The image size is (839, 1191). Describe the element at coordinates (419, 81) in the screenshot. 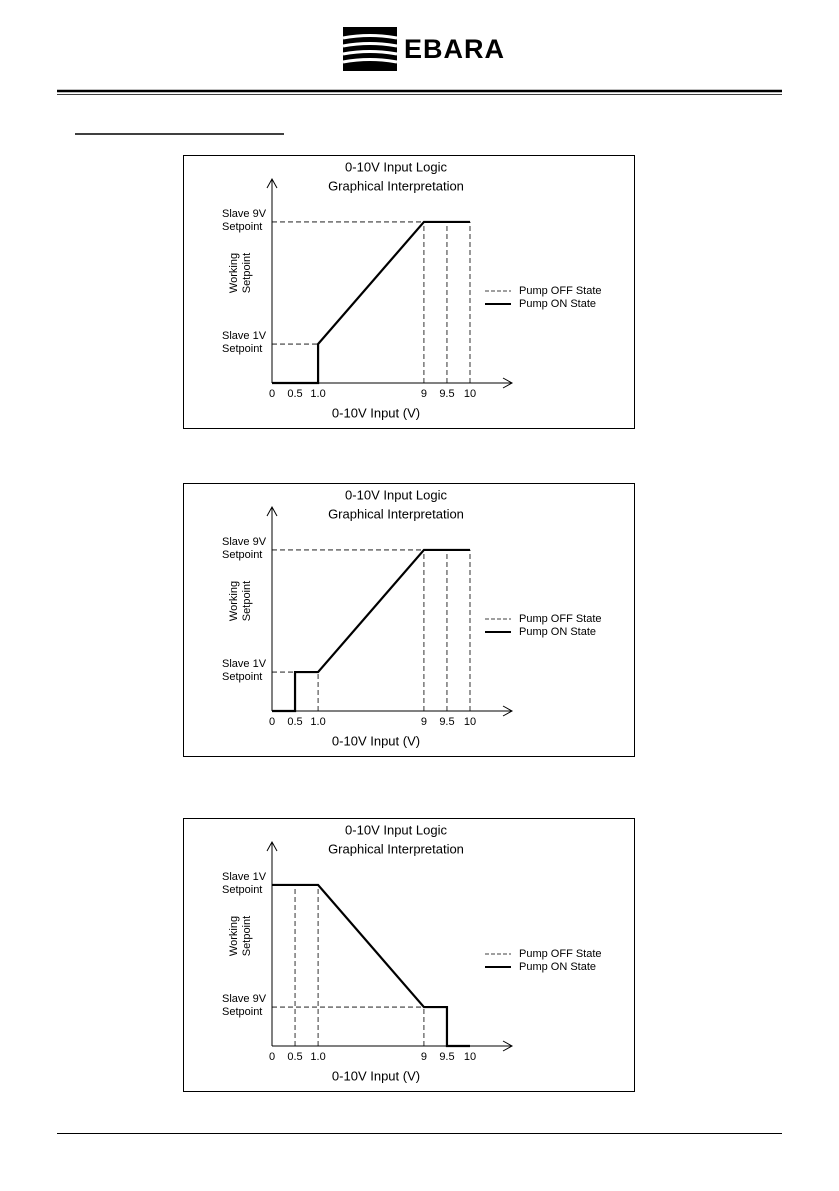

I see `header: EBARA` at that location.